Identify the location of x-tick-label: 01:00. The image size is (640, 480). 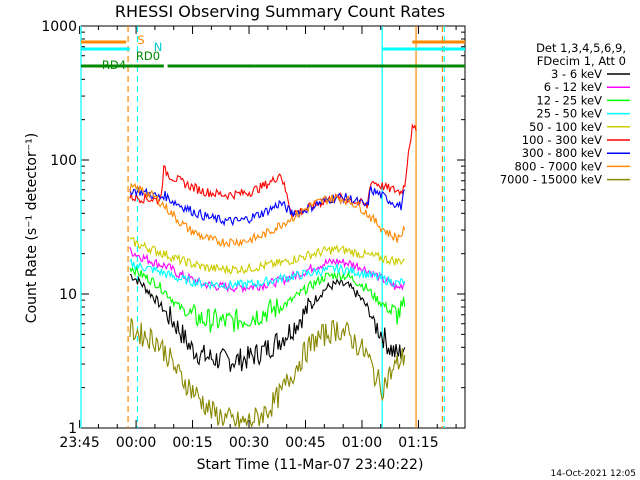
(362, 443).